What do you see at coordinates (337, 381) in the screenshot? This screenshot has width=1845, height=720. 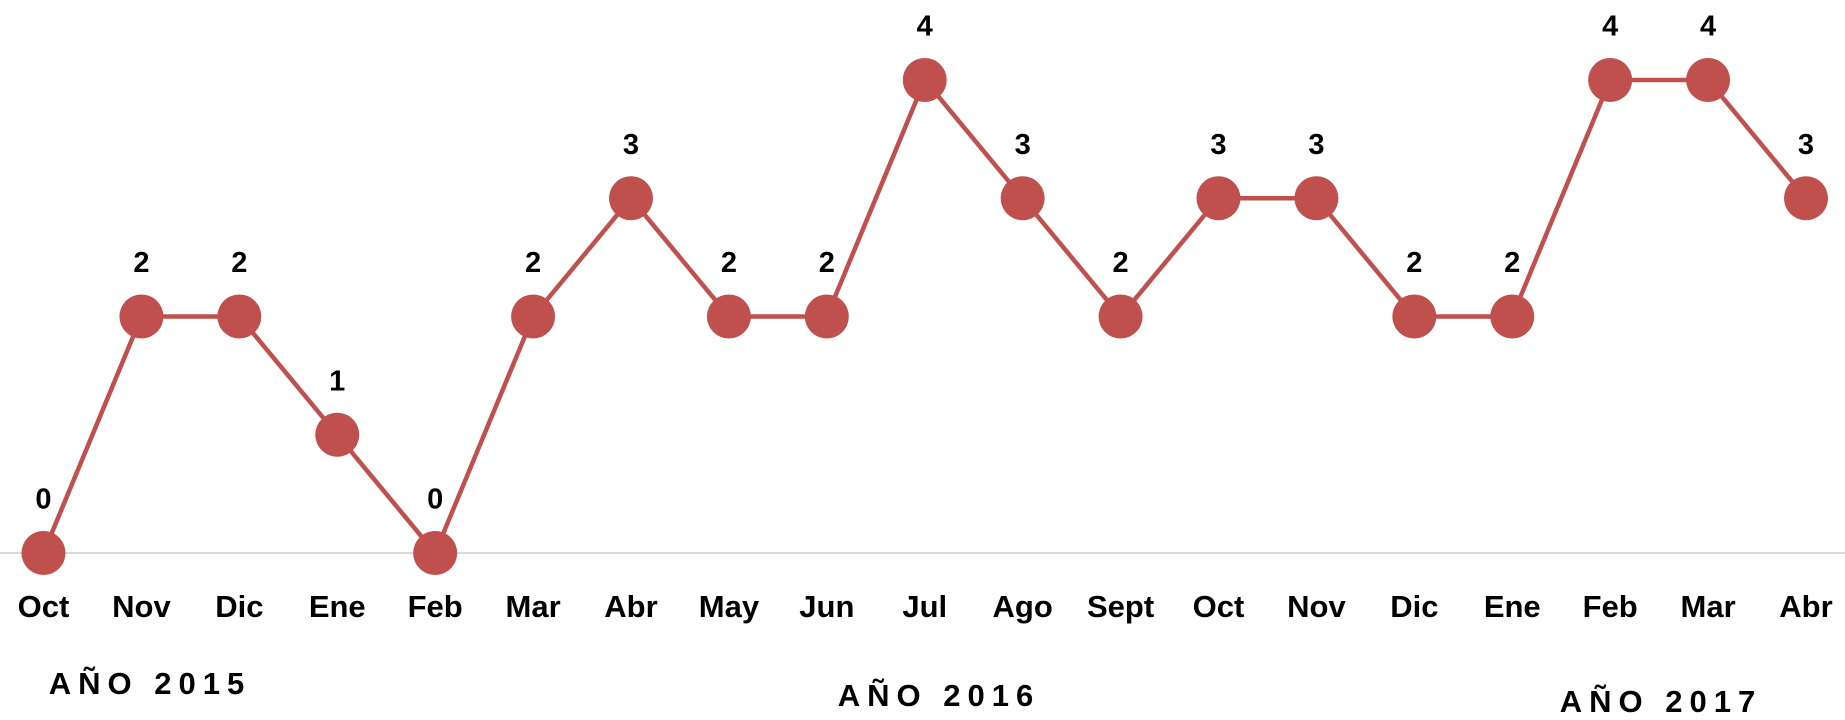 I see `data-label: 1` at bounding box center [337, 381].